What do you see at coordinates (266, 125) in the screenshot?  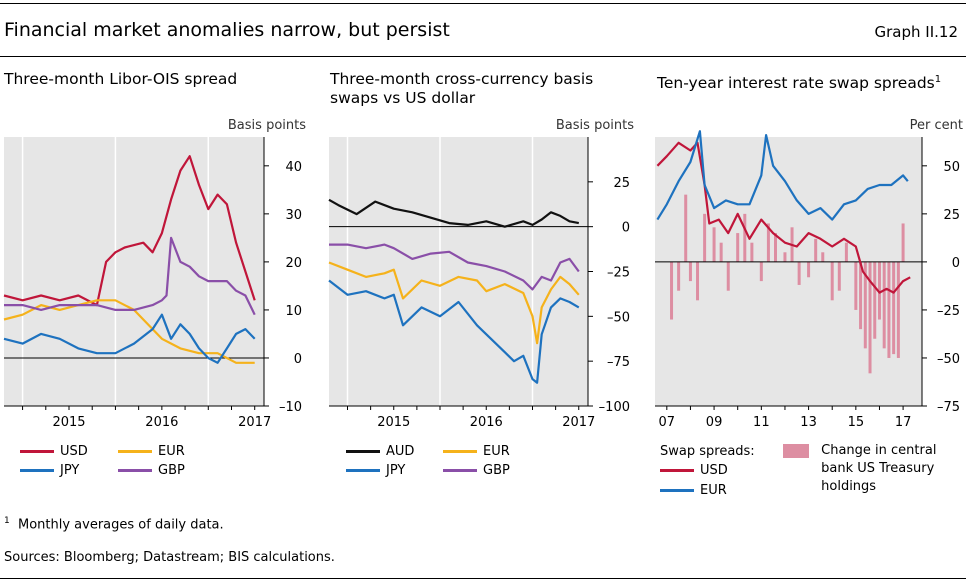 I see `panel1-unit: Basis points` at bounding box center [266, 125].